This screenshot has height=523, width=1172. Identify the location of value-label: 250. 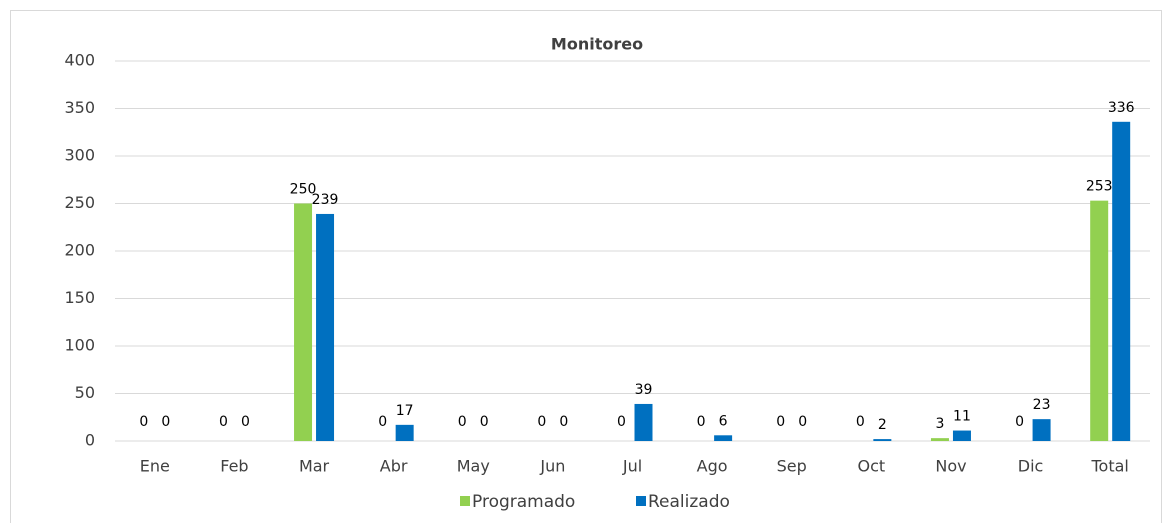
(303, 190).